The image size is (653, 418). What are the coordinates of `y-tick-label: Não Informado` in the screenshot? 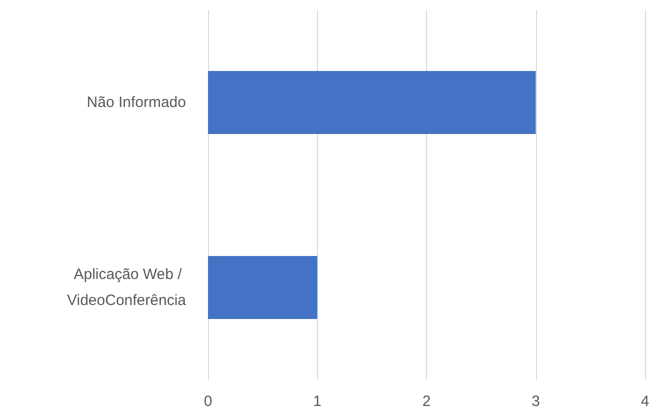 It's located at (136, 102).